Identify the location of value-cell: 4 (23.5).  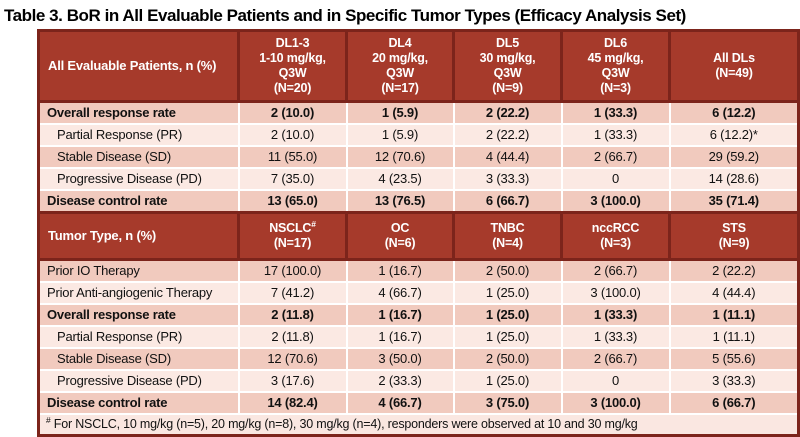
(400, 179).